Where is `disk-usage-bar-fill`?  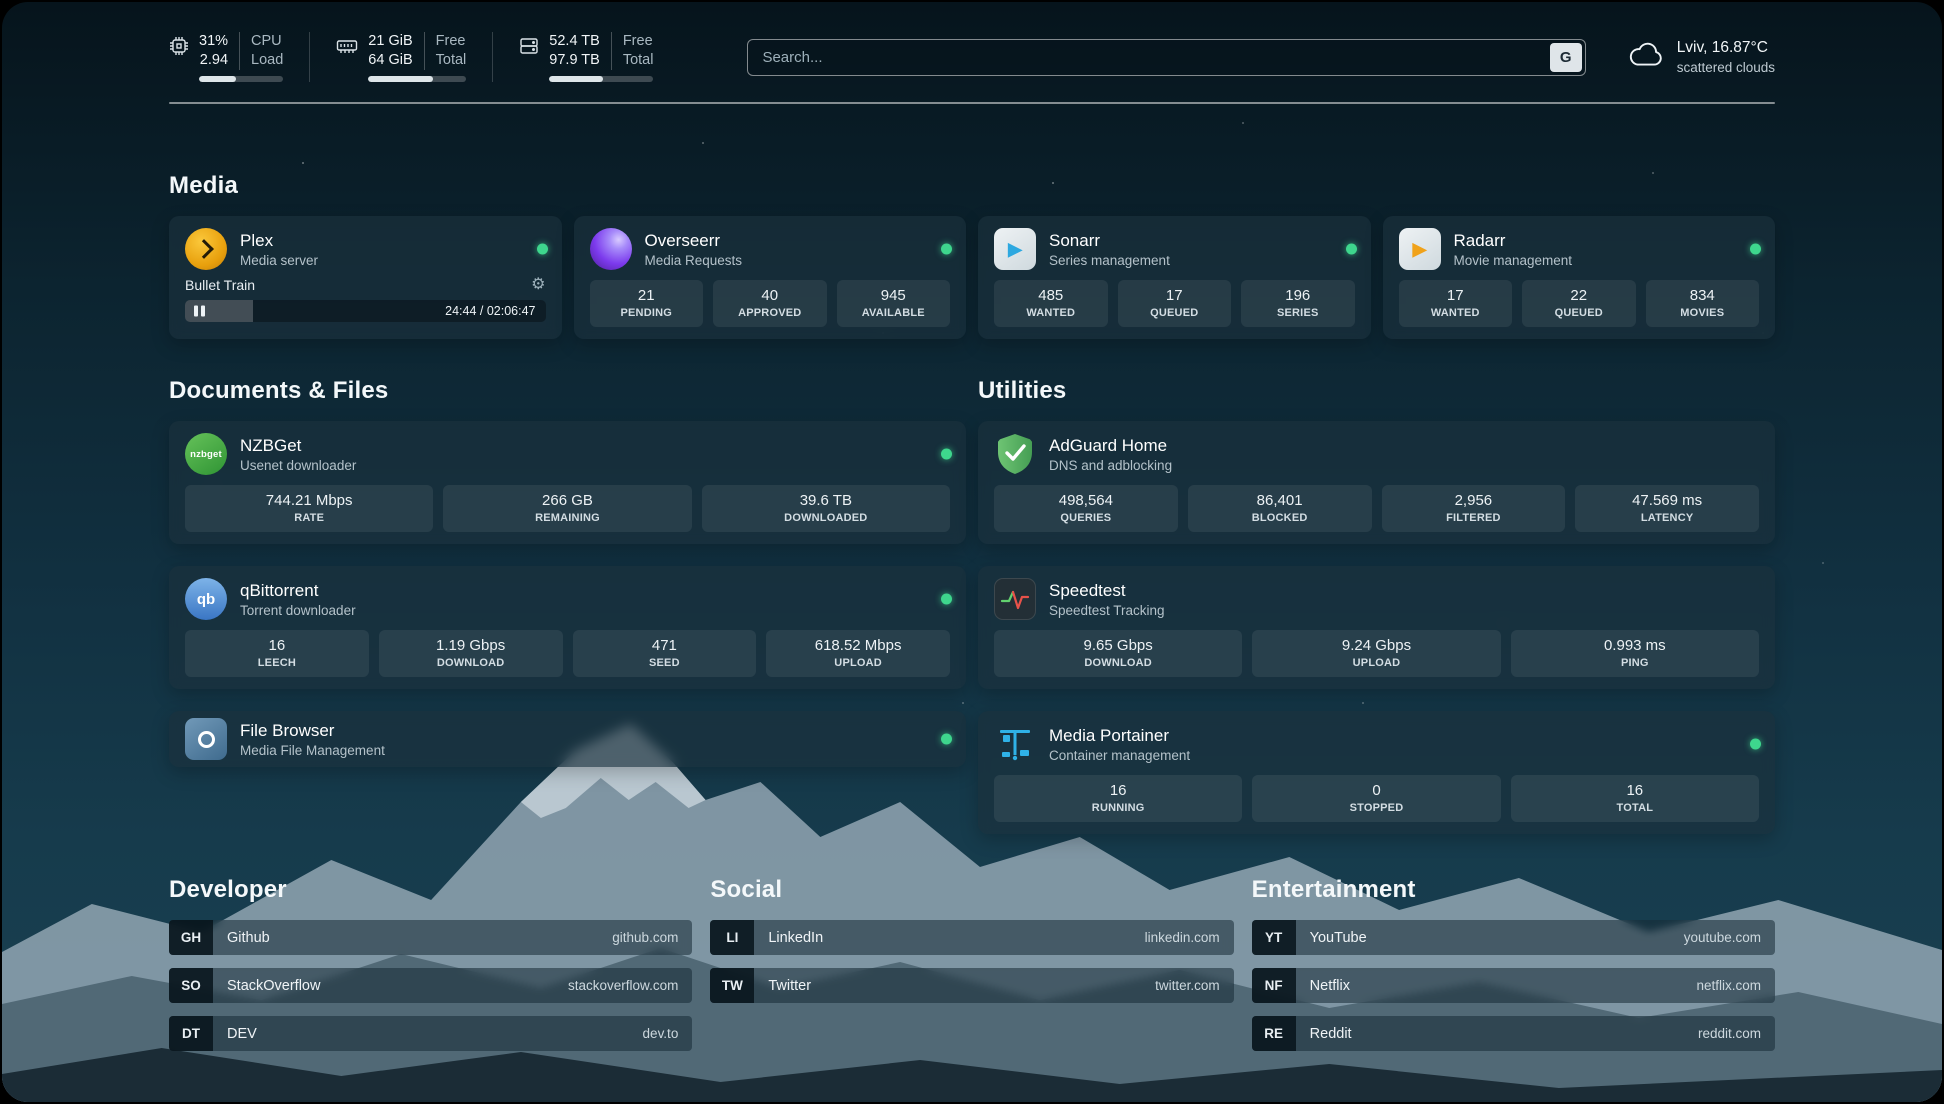 disk-usage-bar-fill is located at coordinates (576, 79).